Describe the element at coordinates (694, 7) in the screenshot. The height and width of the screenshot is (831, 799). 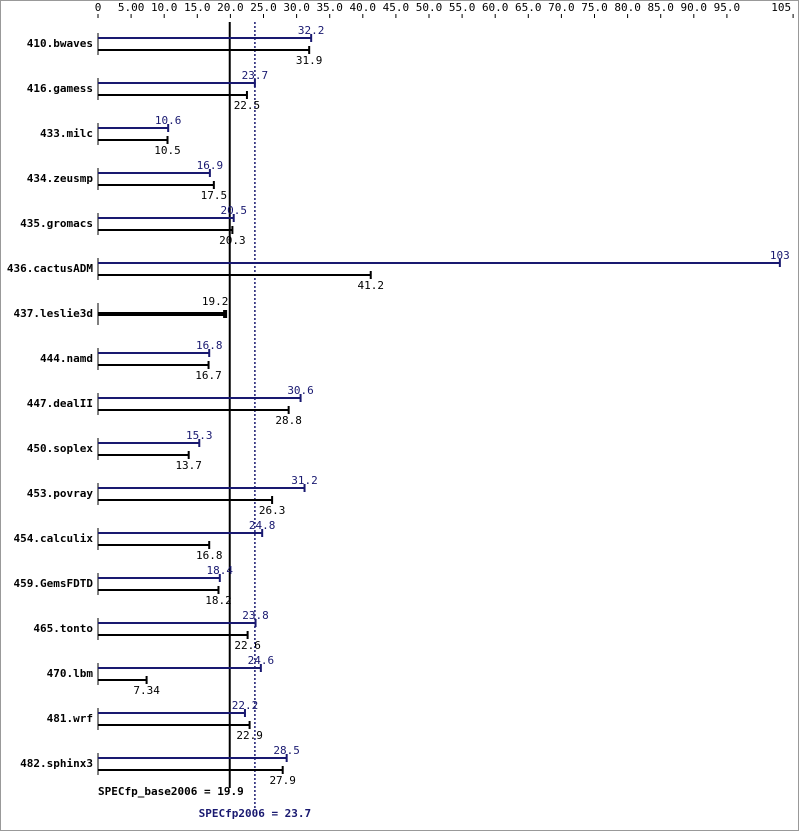
I see `x-tick-label: 90.0` at that location.